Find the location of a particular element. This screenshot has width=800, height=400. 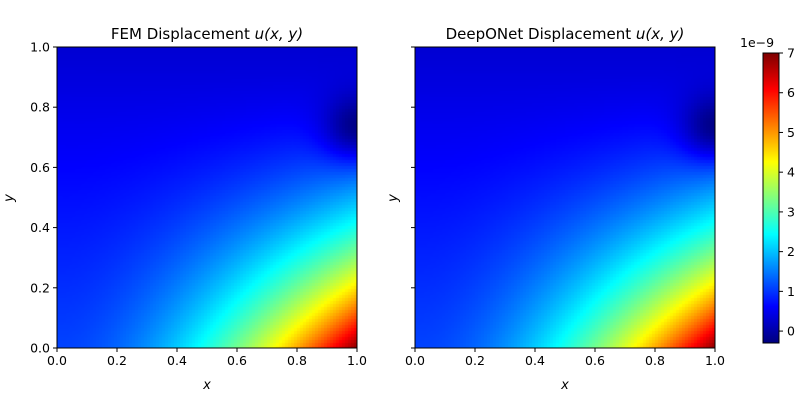

fem-y-label: y is located at coordinates (9, 198).